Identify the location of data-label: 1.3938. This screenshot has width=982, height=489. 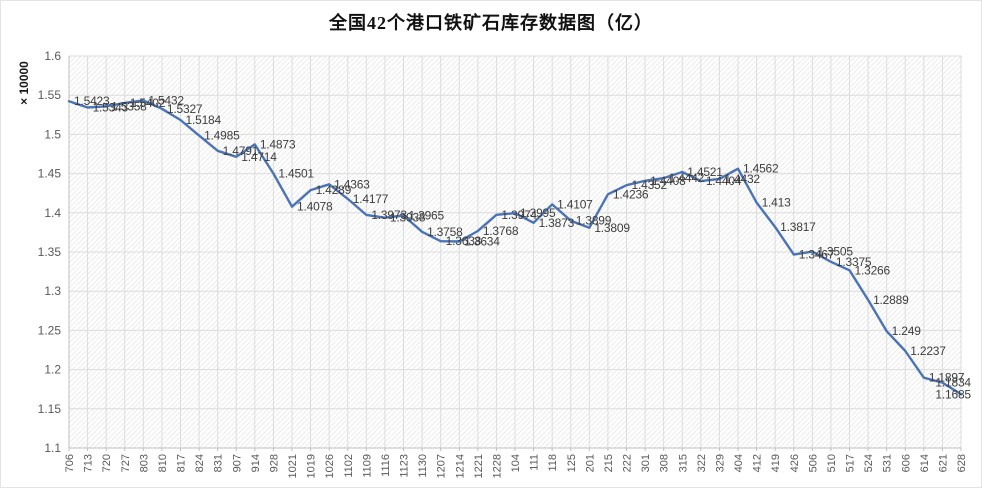
(408, 218).